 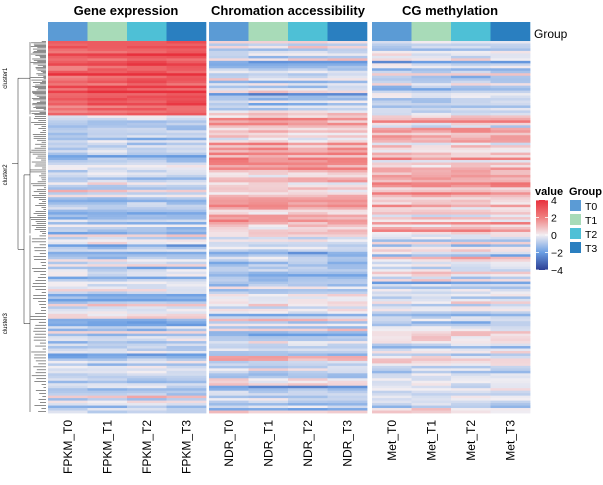 What do you see at coordinates (557, 254) in the screenshot?
I see `value-tick-label: −2` at bounding box center [557, 254].